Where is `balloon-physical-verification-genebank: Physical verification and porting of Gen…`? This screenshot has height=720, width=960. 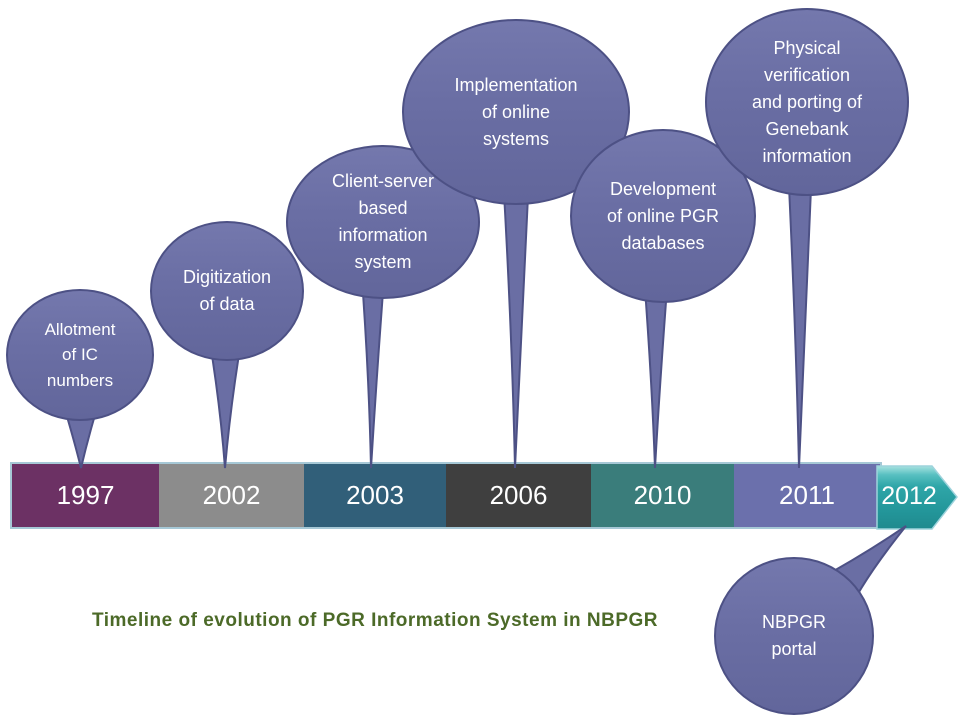
balloon-physical-verification-genebank: Physical verification and porting of Gen… is located at coordinates (807, 102).